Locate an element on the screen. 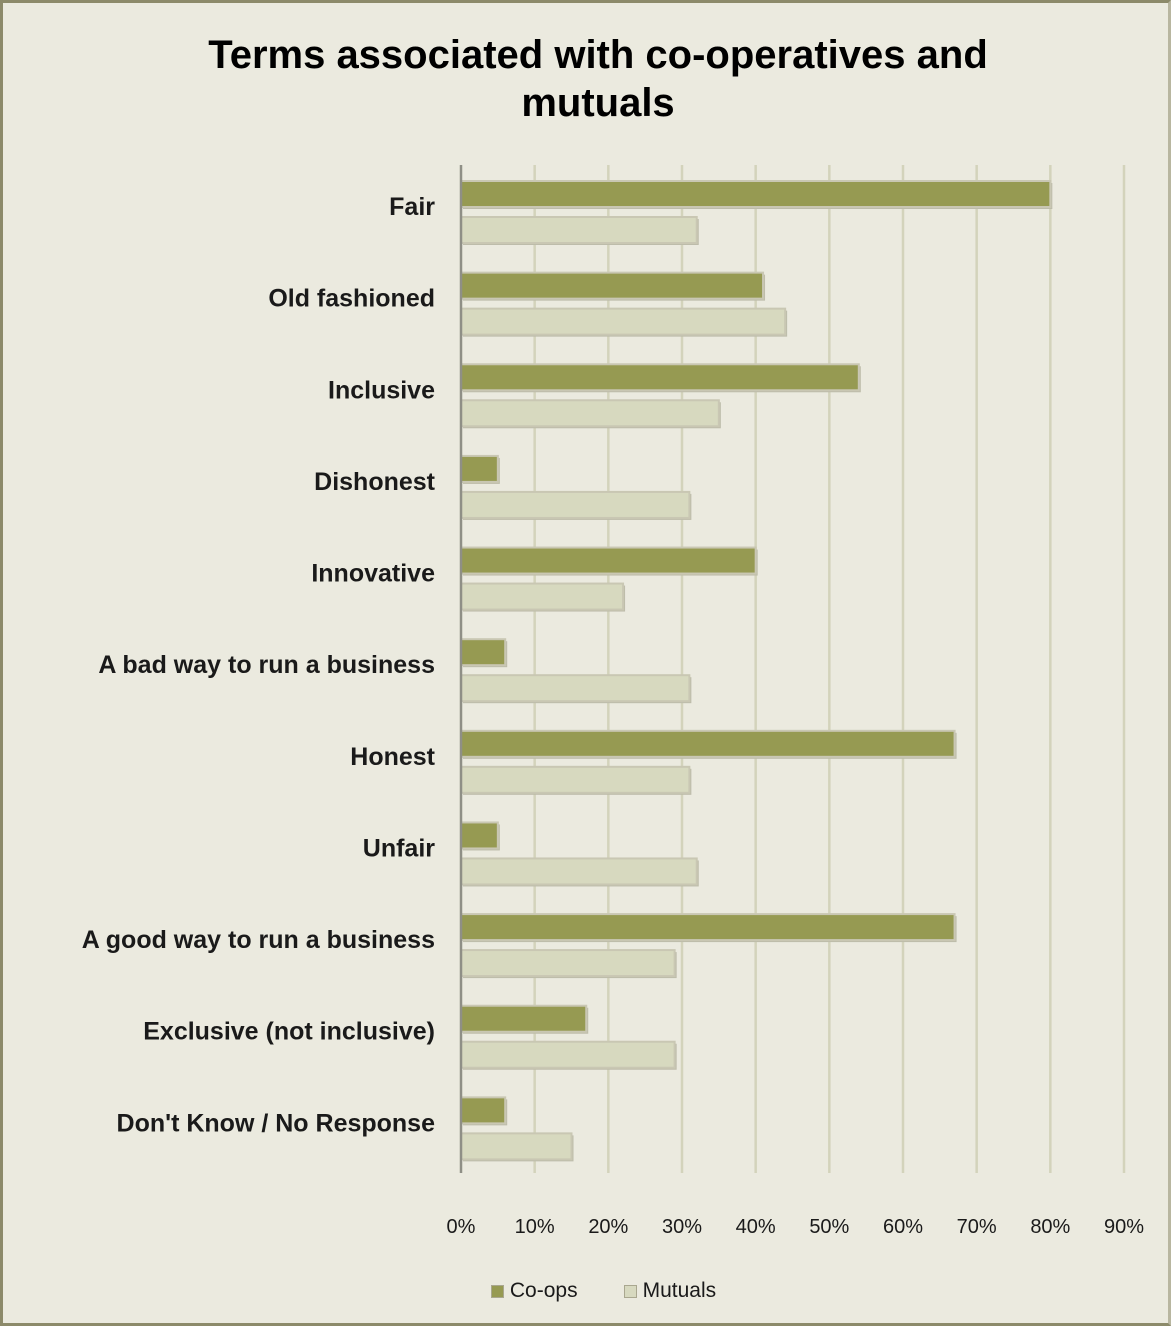  legend-label-mutuals: Mutuals is located at coordinates (679, 1290).